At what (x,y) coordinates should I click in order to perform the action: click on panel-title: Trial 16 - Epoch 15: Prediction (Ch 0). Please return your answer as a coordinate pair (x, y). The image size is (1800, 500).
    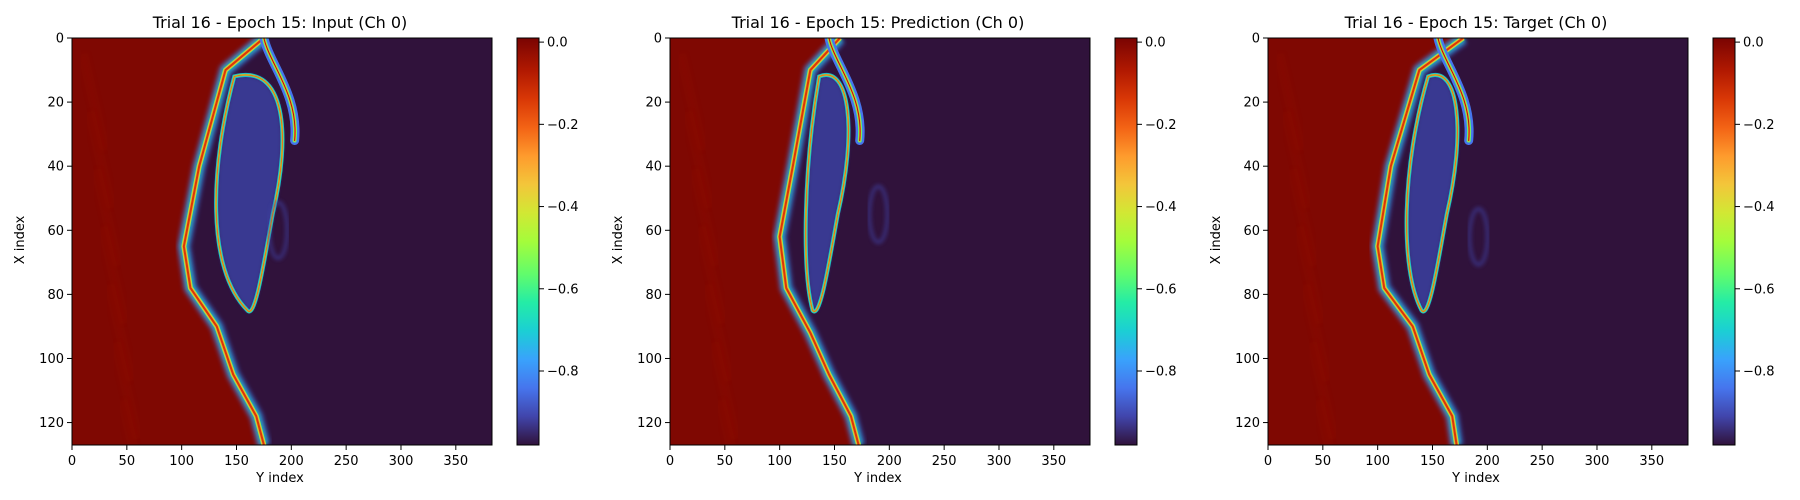
    Looking at the image, I should click on (878, 22).